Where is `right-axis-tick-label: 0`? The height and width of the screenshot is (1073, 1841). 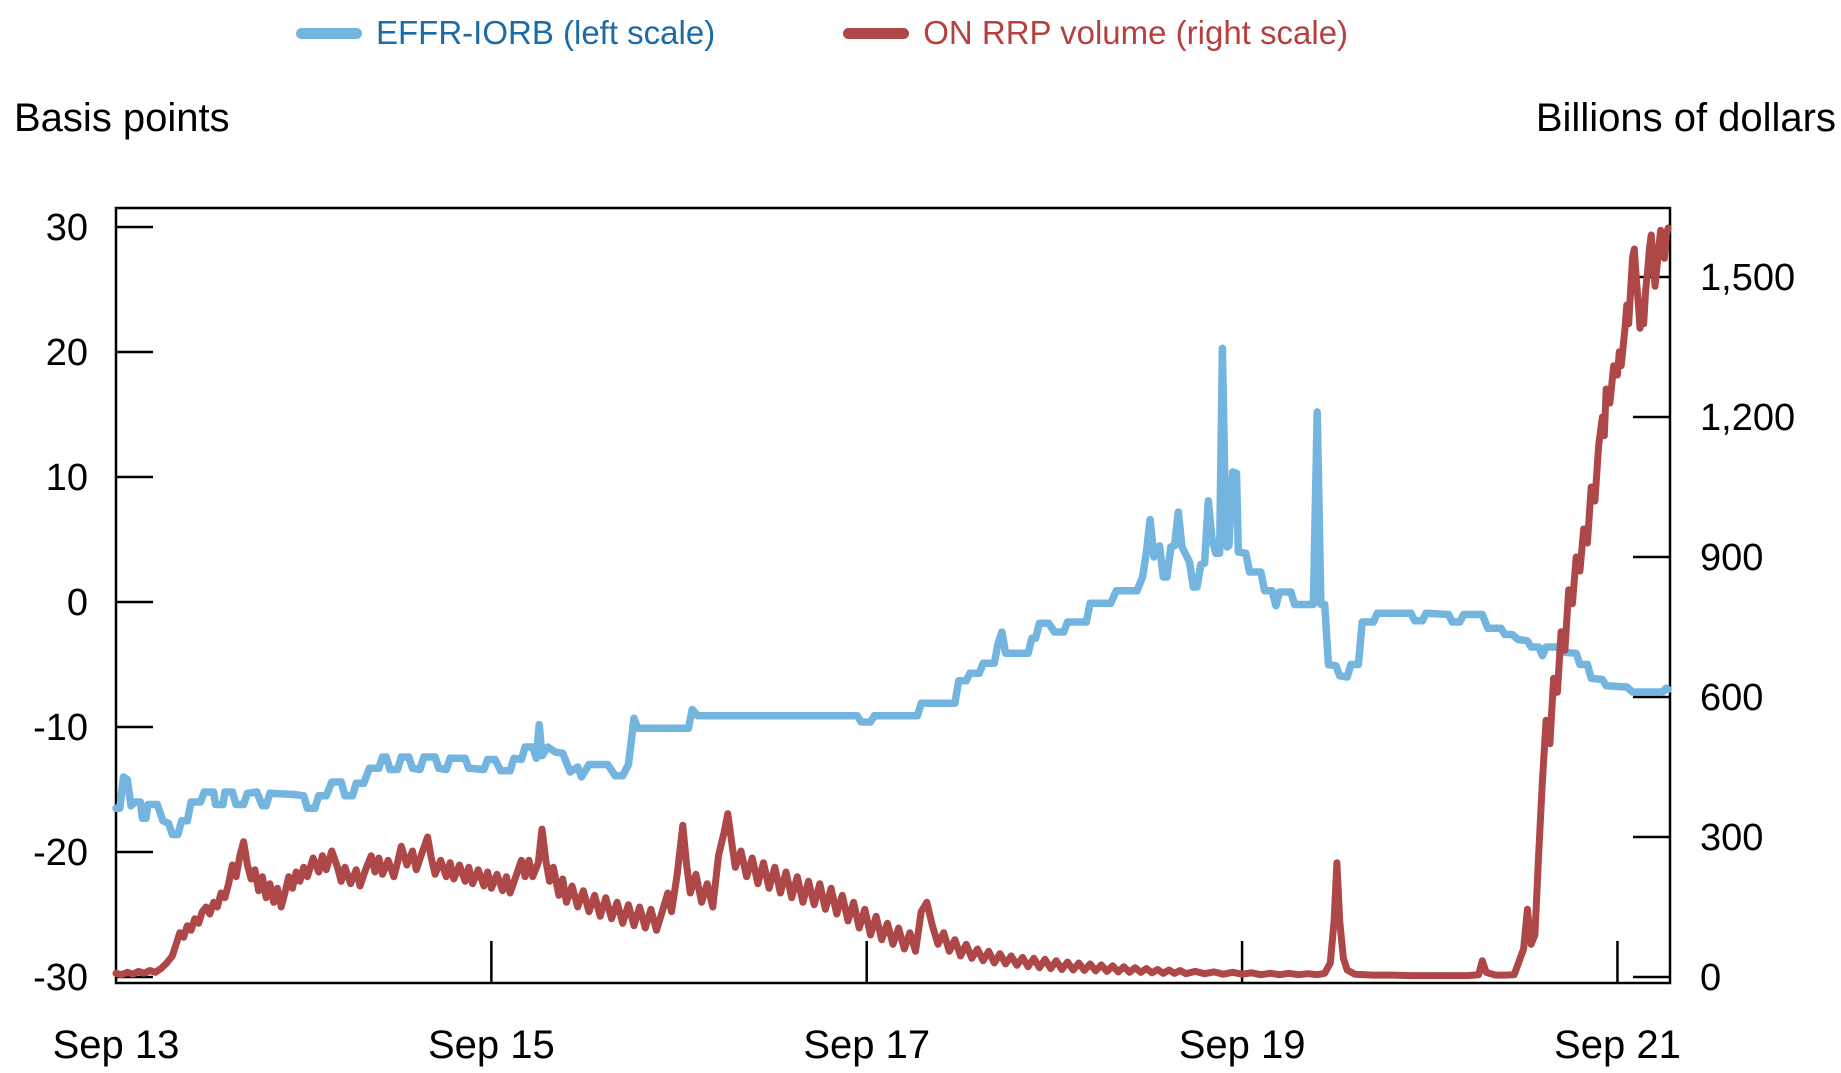 right-axis-tick-label: 0 is located at coordinates (1710, 978).